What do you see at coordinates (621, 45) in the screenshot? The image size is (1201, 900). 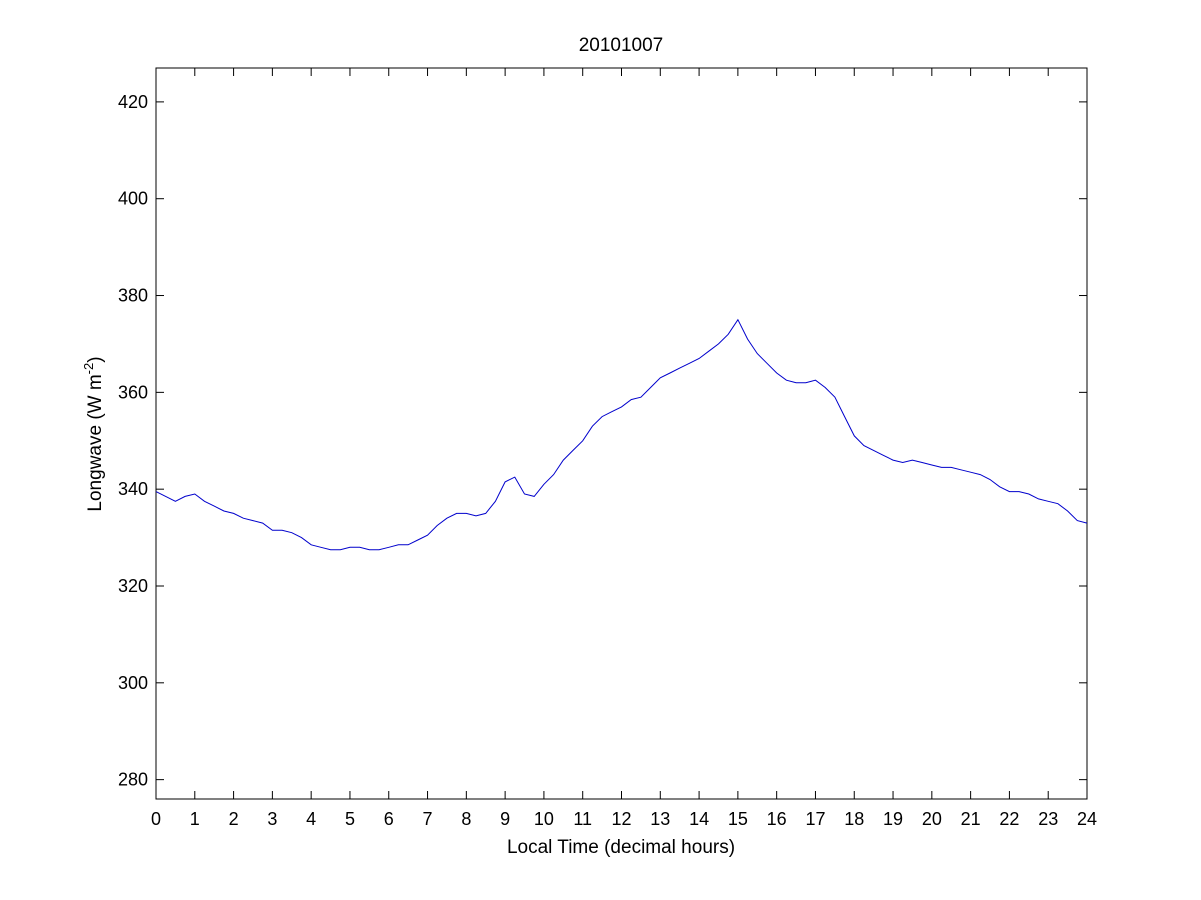 I see `chart-title: 20101007` at bounding box center [621, 45].